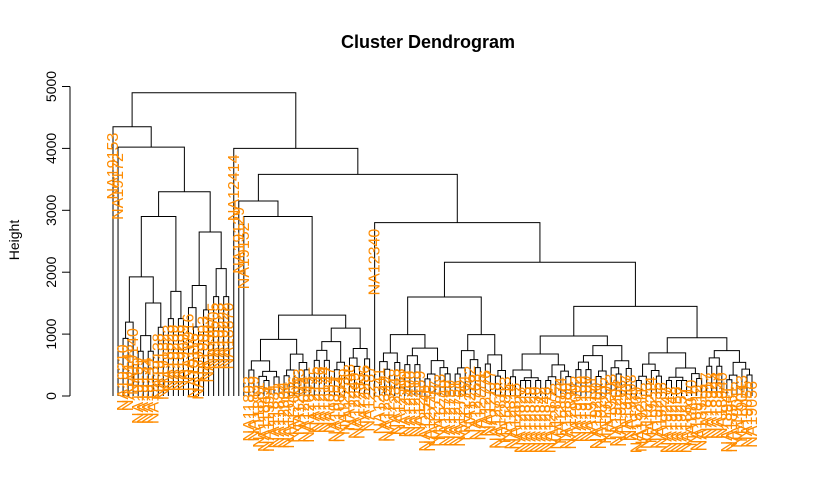 This screenshot has width=820, height=498. What do you see at coordinates (556, 416) in the screenshot?
I see `leaf-label: NA12873` at bounding box center [556, 416].